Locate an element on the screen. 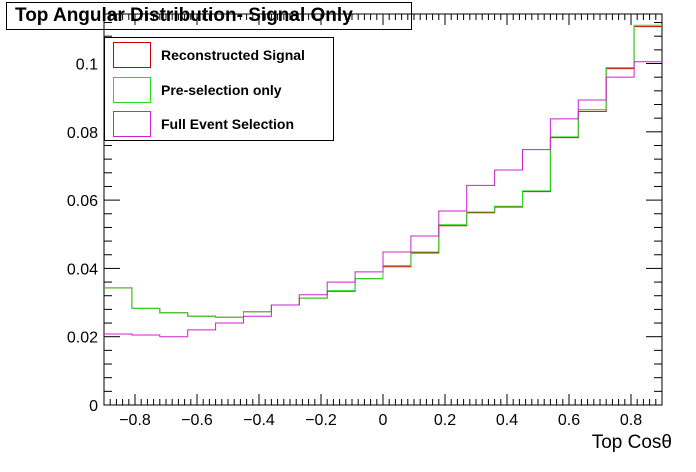 This screenshot has height=472, width=696. chart-title: Top Angular Distribution- Signal Only is located at coordinates (209, 16).